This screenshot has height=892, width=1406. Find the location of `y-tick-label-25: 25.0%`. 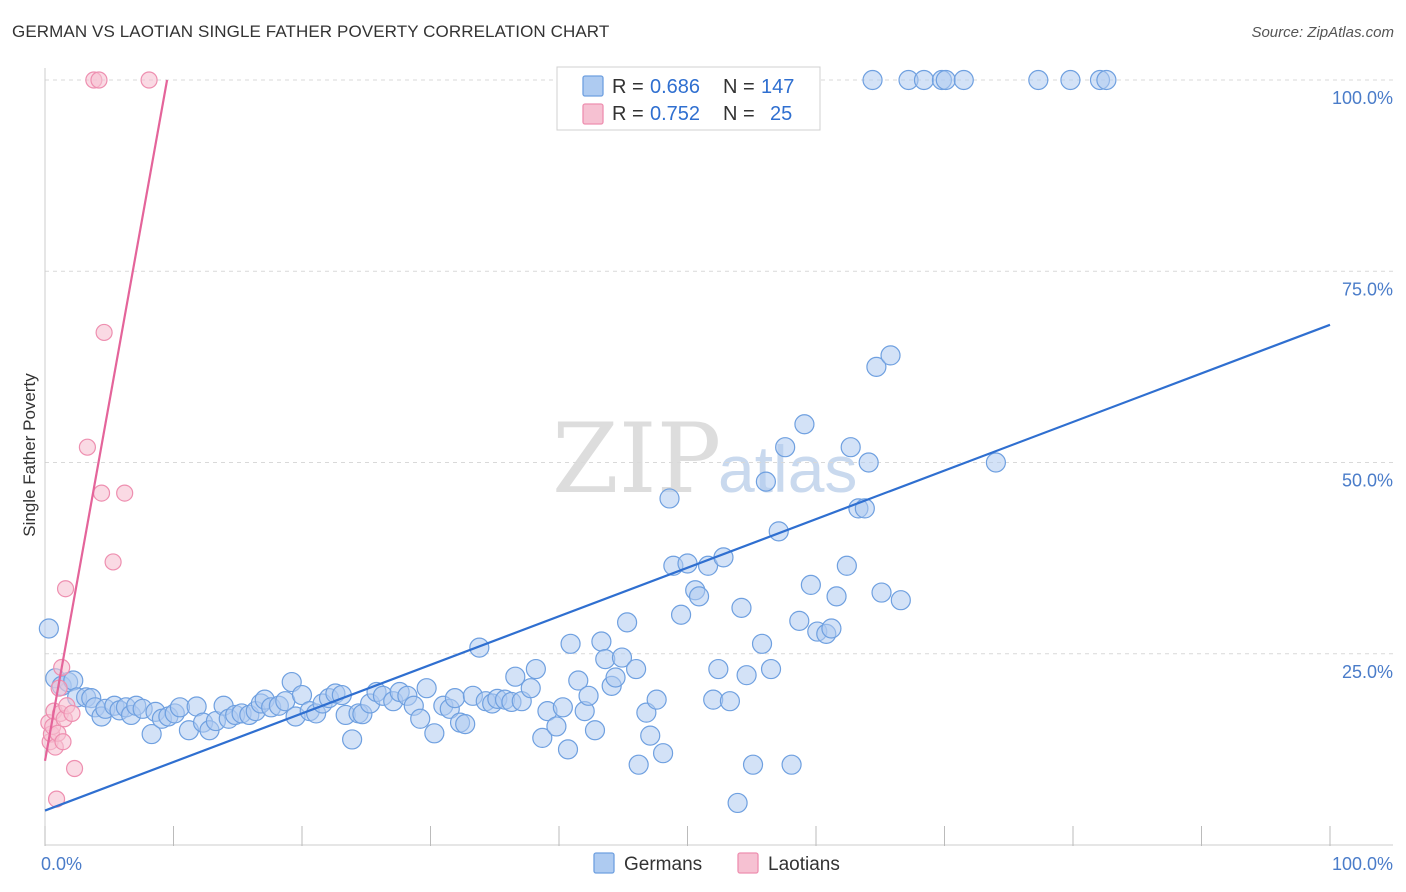

y-tick-label-25: 25.0% is located at coordinates (1367, 672).